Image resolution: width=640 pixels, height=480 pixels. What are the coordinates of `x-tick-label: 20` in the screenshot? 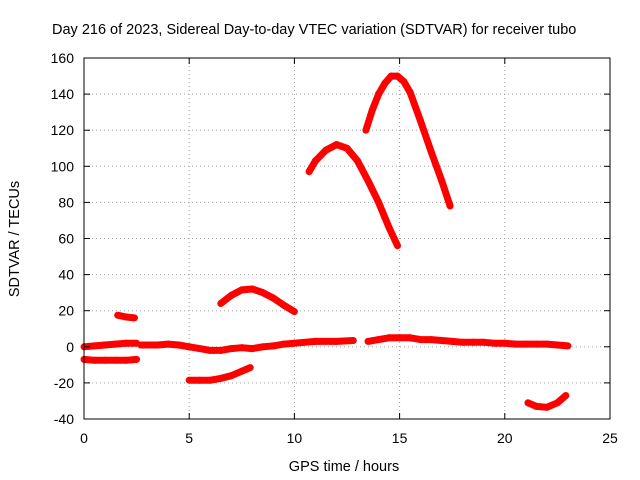 It's located at (505, 438).